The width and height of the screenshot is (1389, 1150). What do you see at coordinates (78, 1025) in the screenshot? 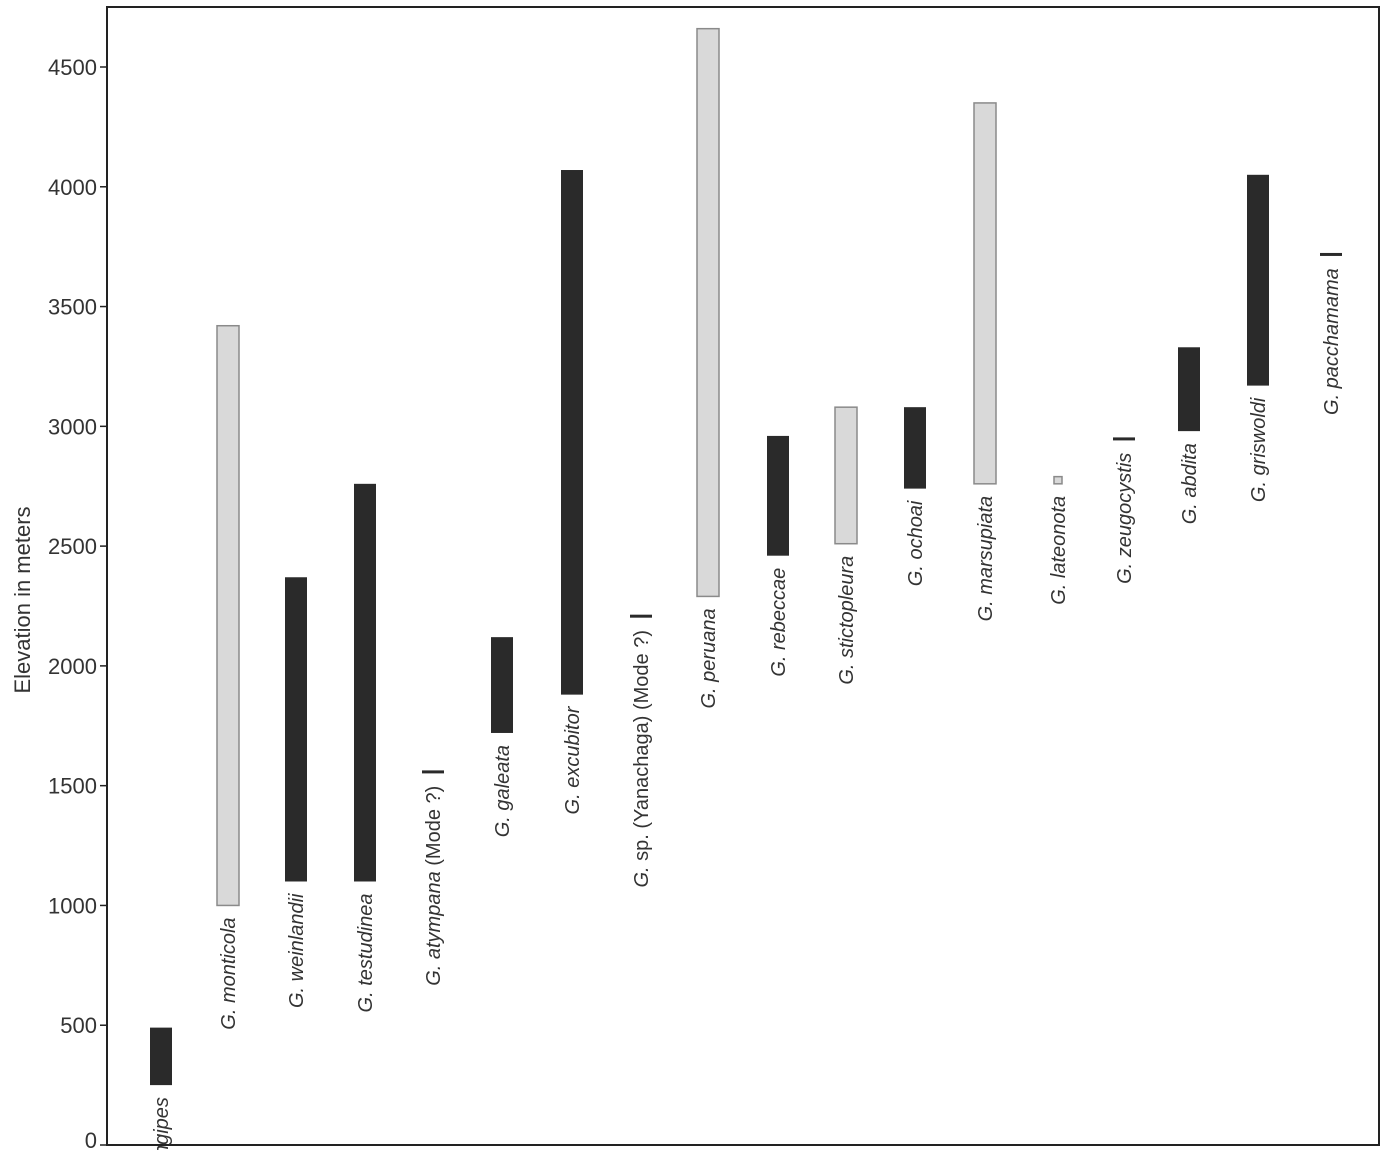
I see `y-tick-label: 500` at bounding box center [78, 1025].